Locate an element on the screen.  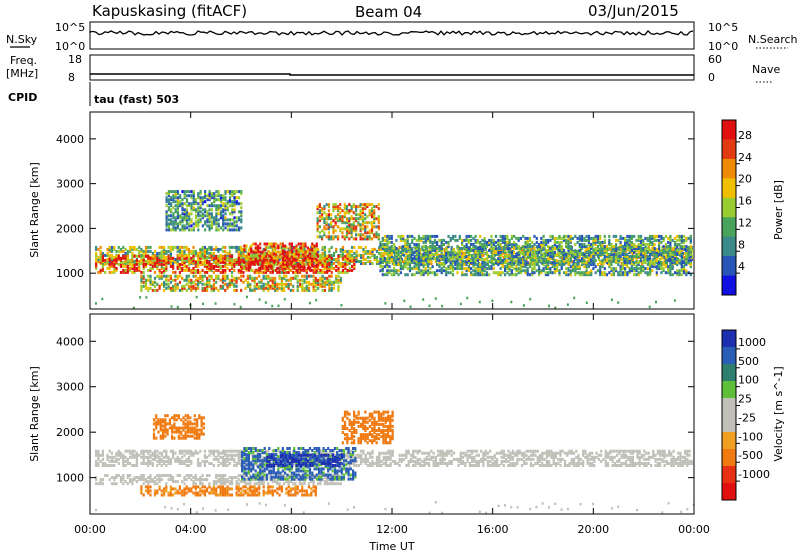
freq-unit-label: [MHz] is located at coordinates (22, 73).